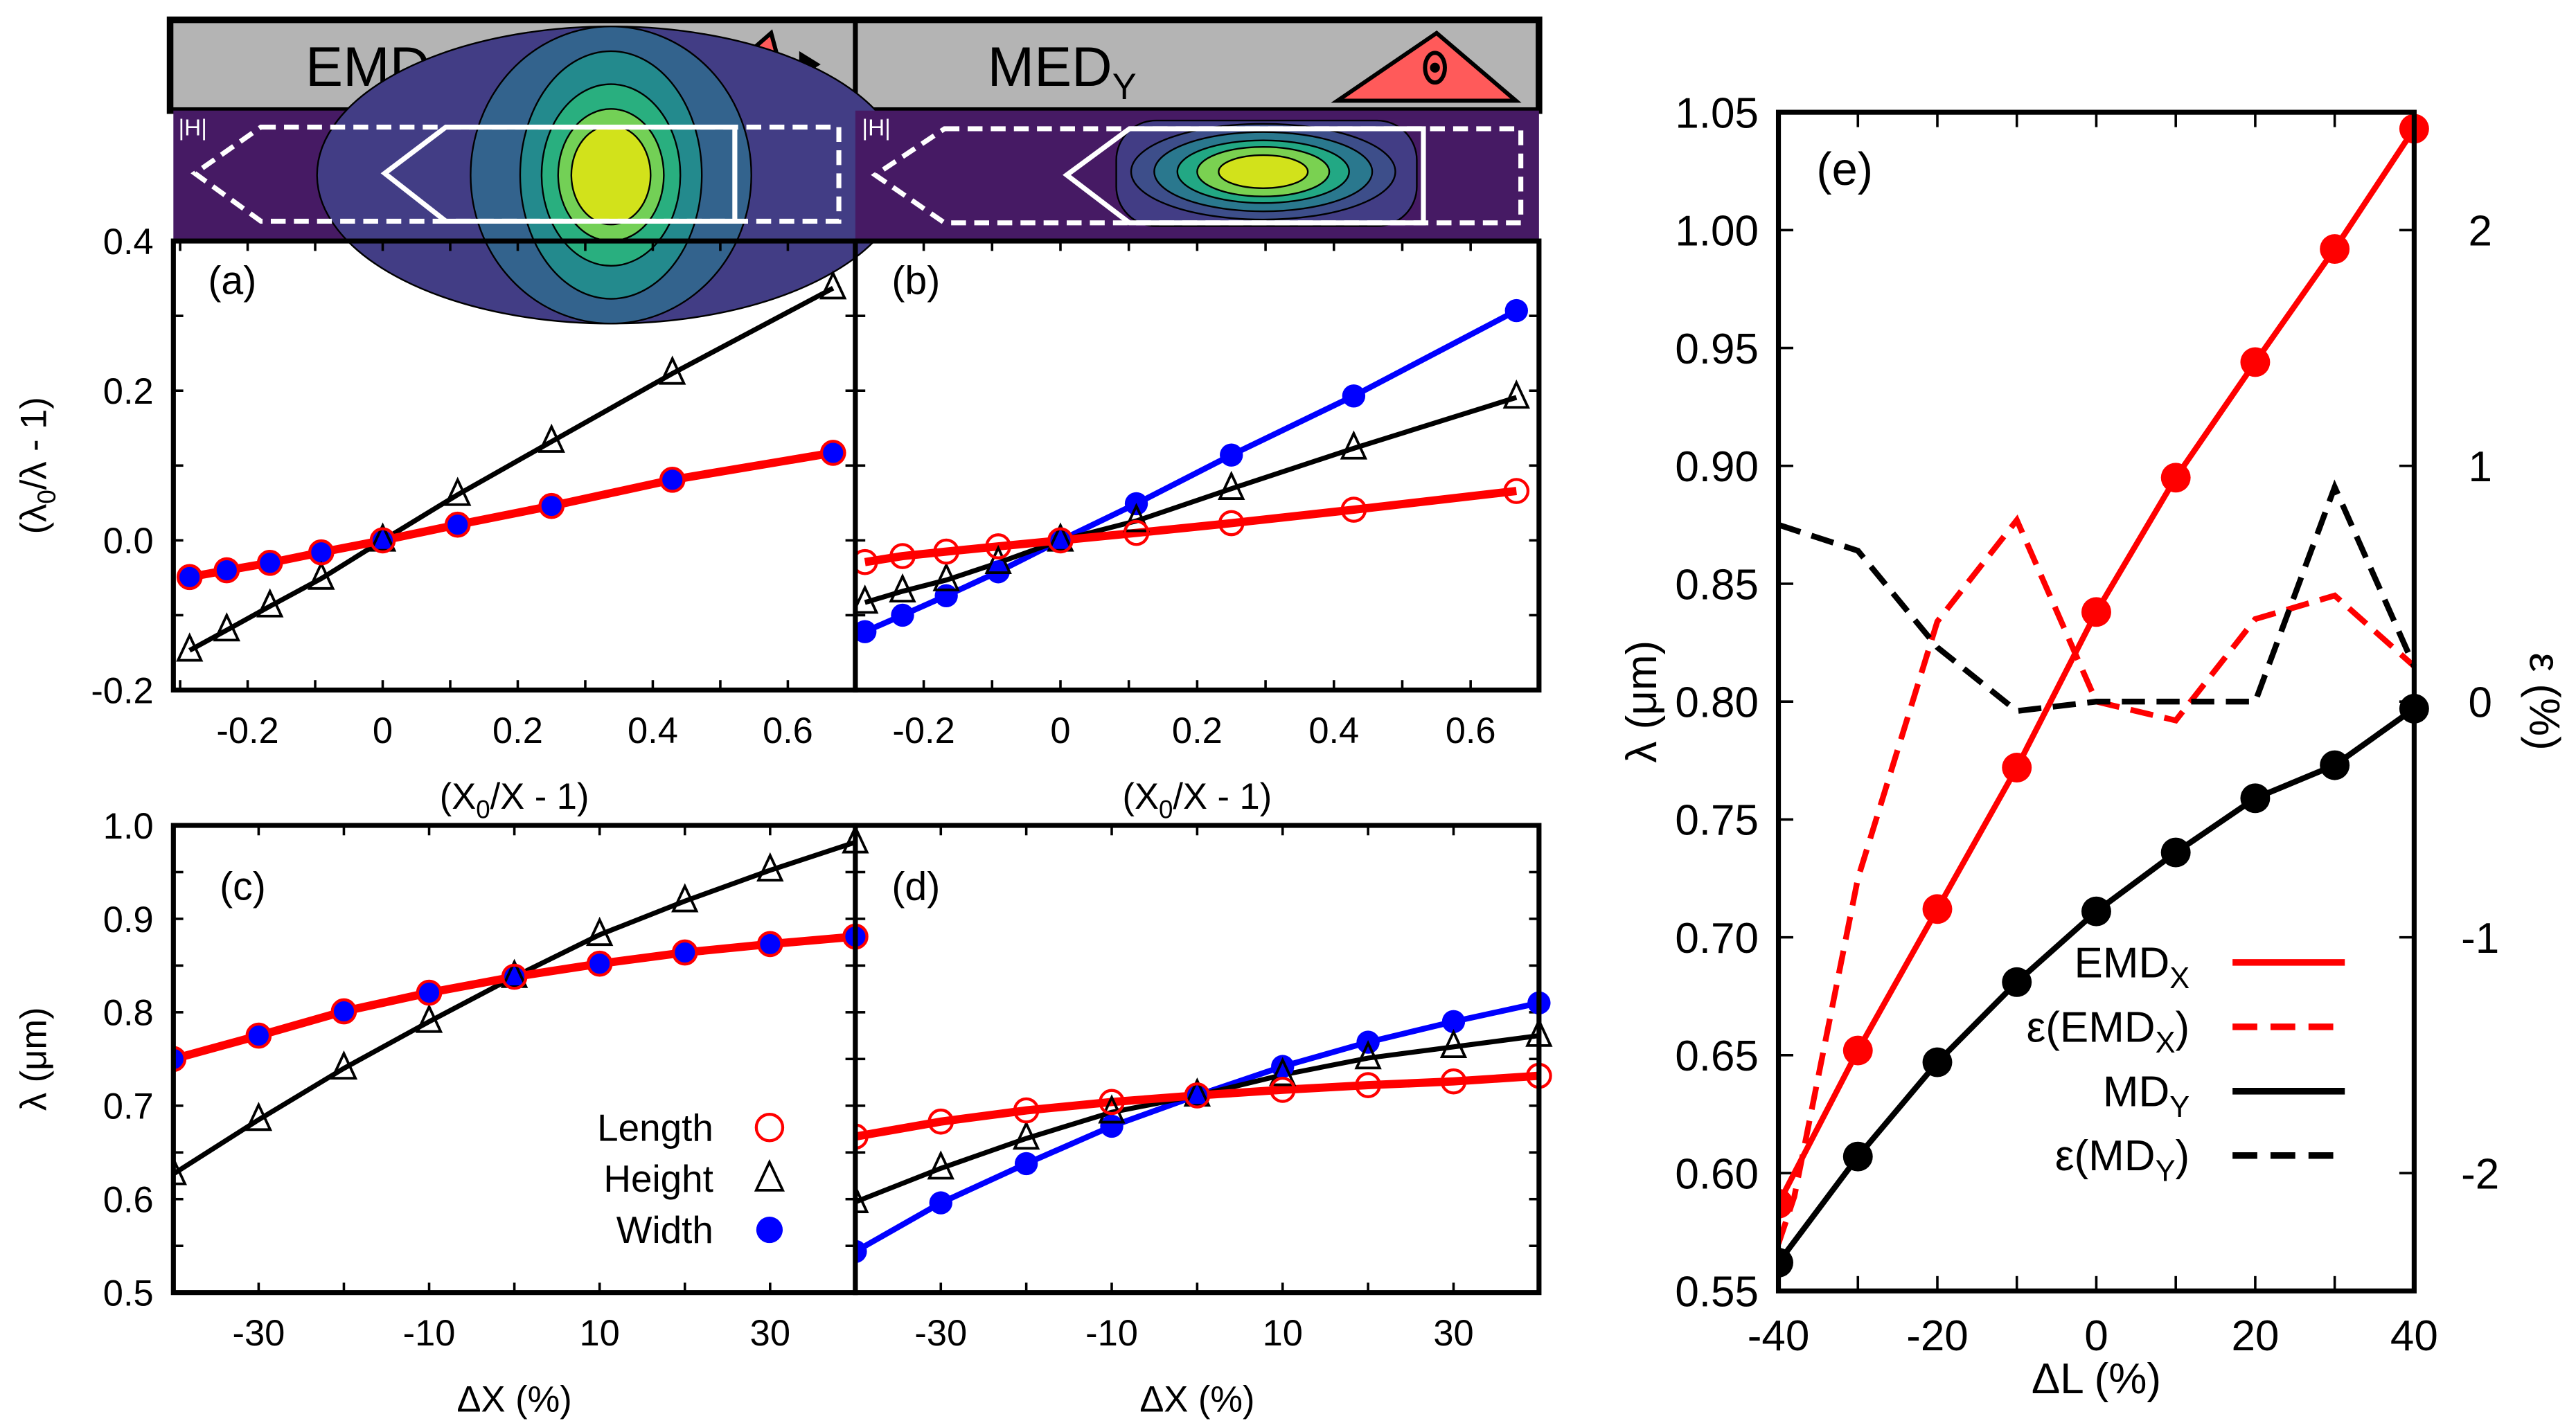  What do you see at coordinates (243, 887) in the screenshot?
I see `panel-label: (c)` at bounding box center [243, 887].